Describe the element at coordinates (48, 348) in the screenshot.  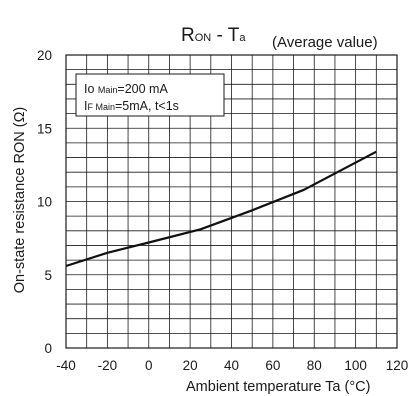
I see `y-tick-label: 0` at that location.